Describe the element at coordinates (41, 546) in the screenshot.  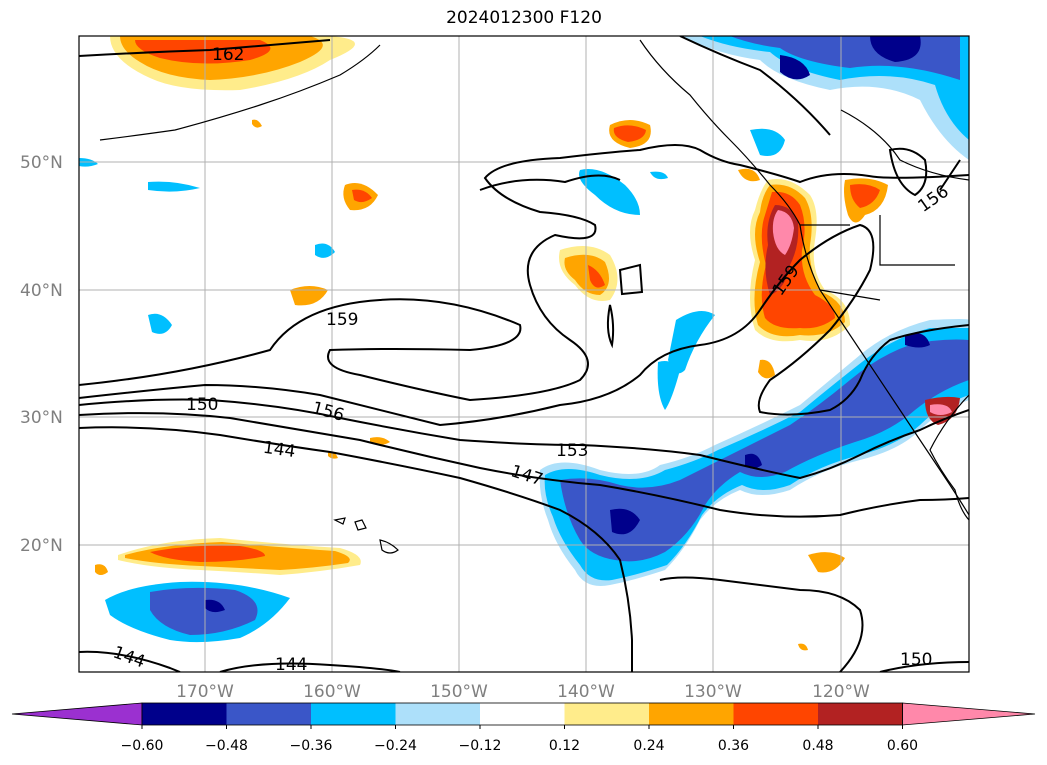
I see `lat-label: 20°N` at that location.